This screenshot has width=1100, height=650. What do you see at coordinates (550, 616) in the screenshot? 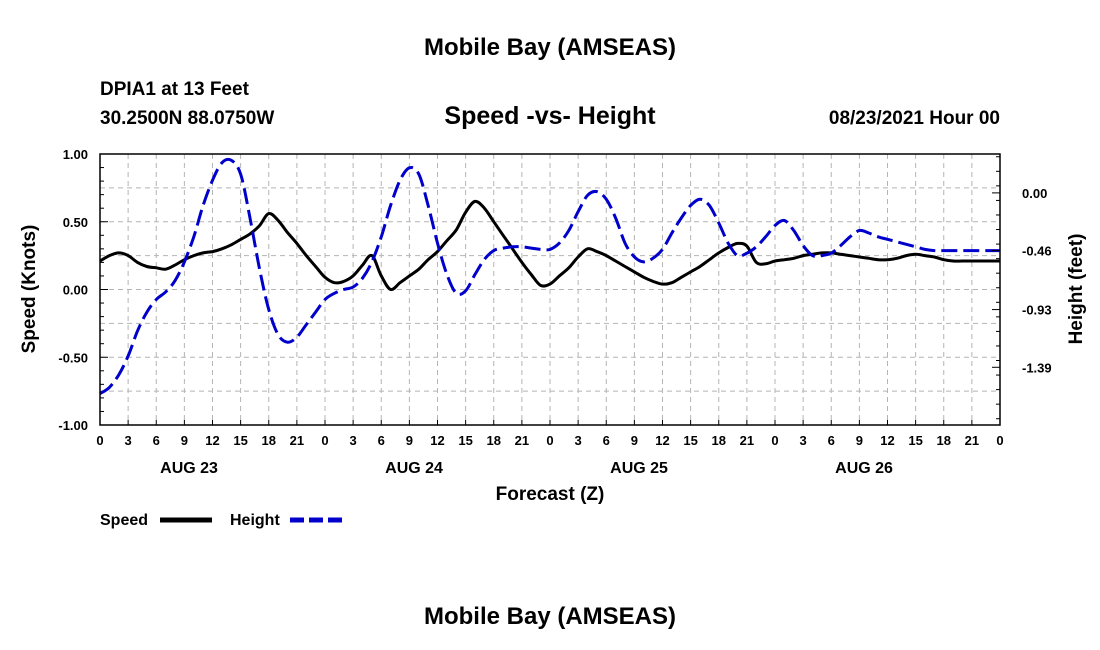
I see `footer-title: Mobile Bay (AMSEAS)` at bounding box center [550, 616].